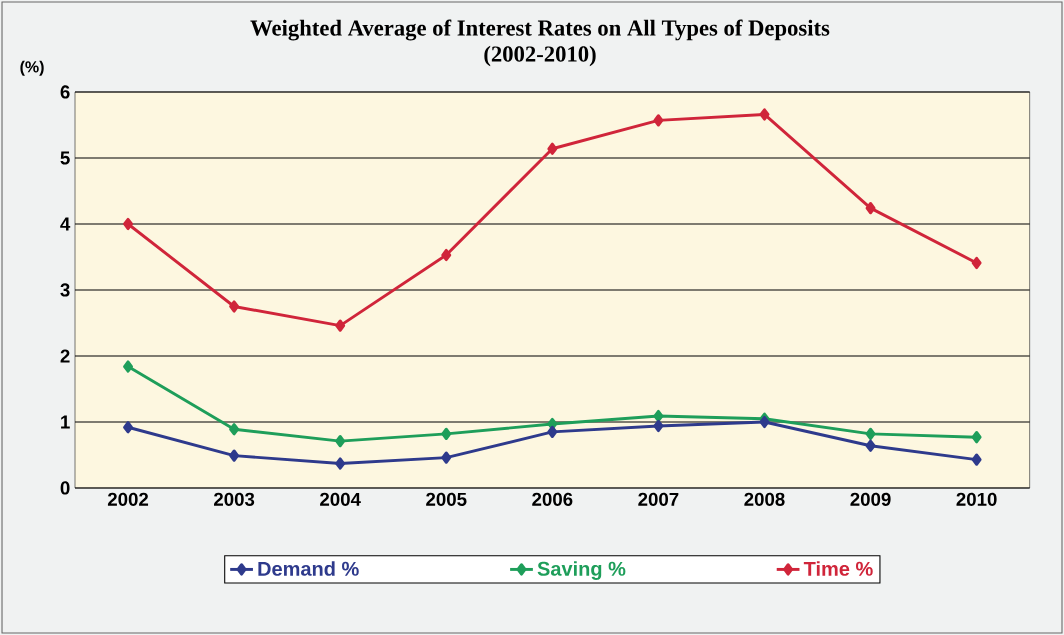 This screenshot has width=1064, height=635. I want to click on x-tick-label: 2008, so click(764, 499).